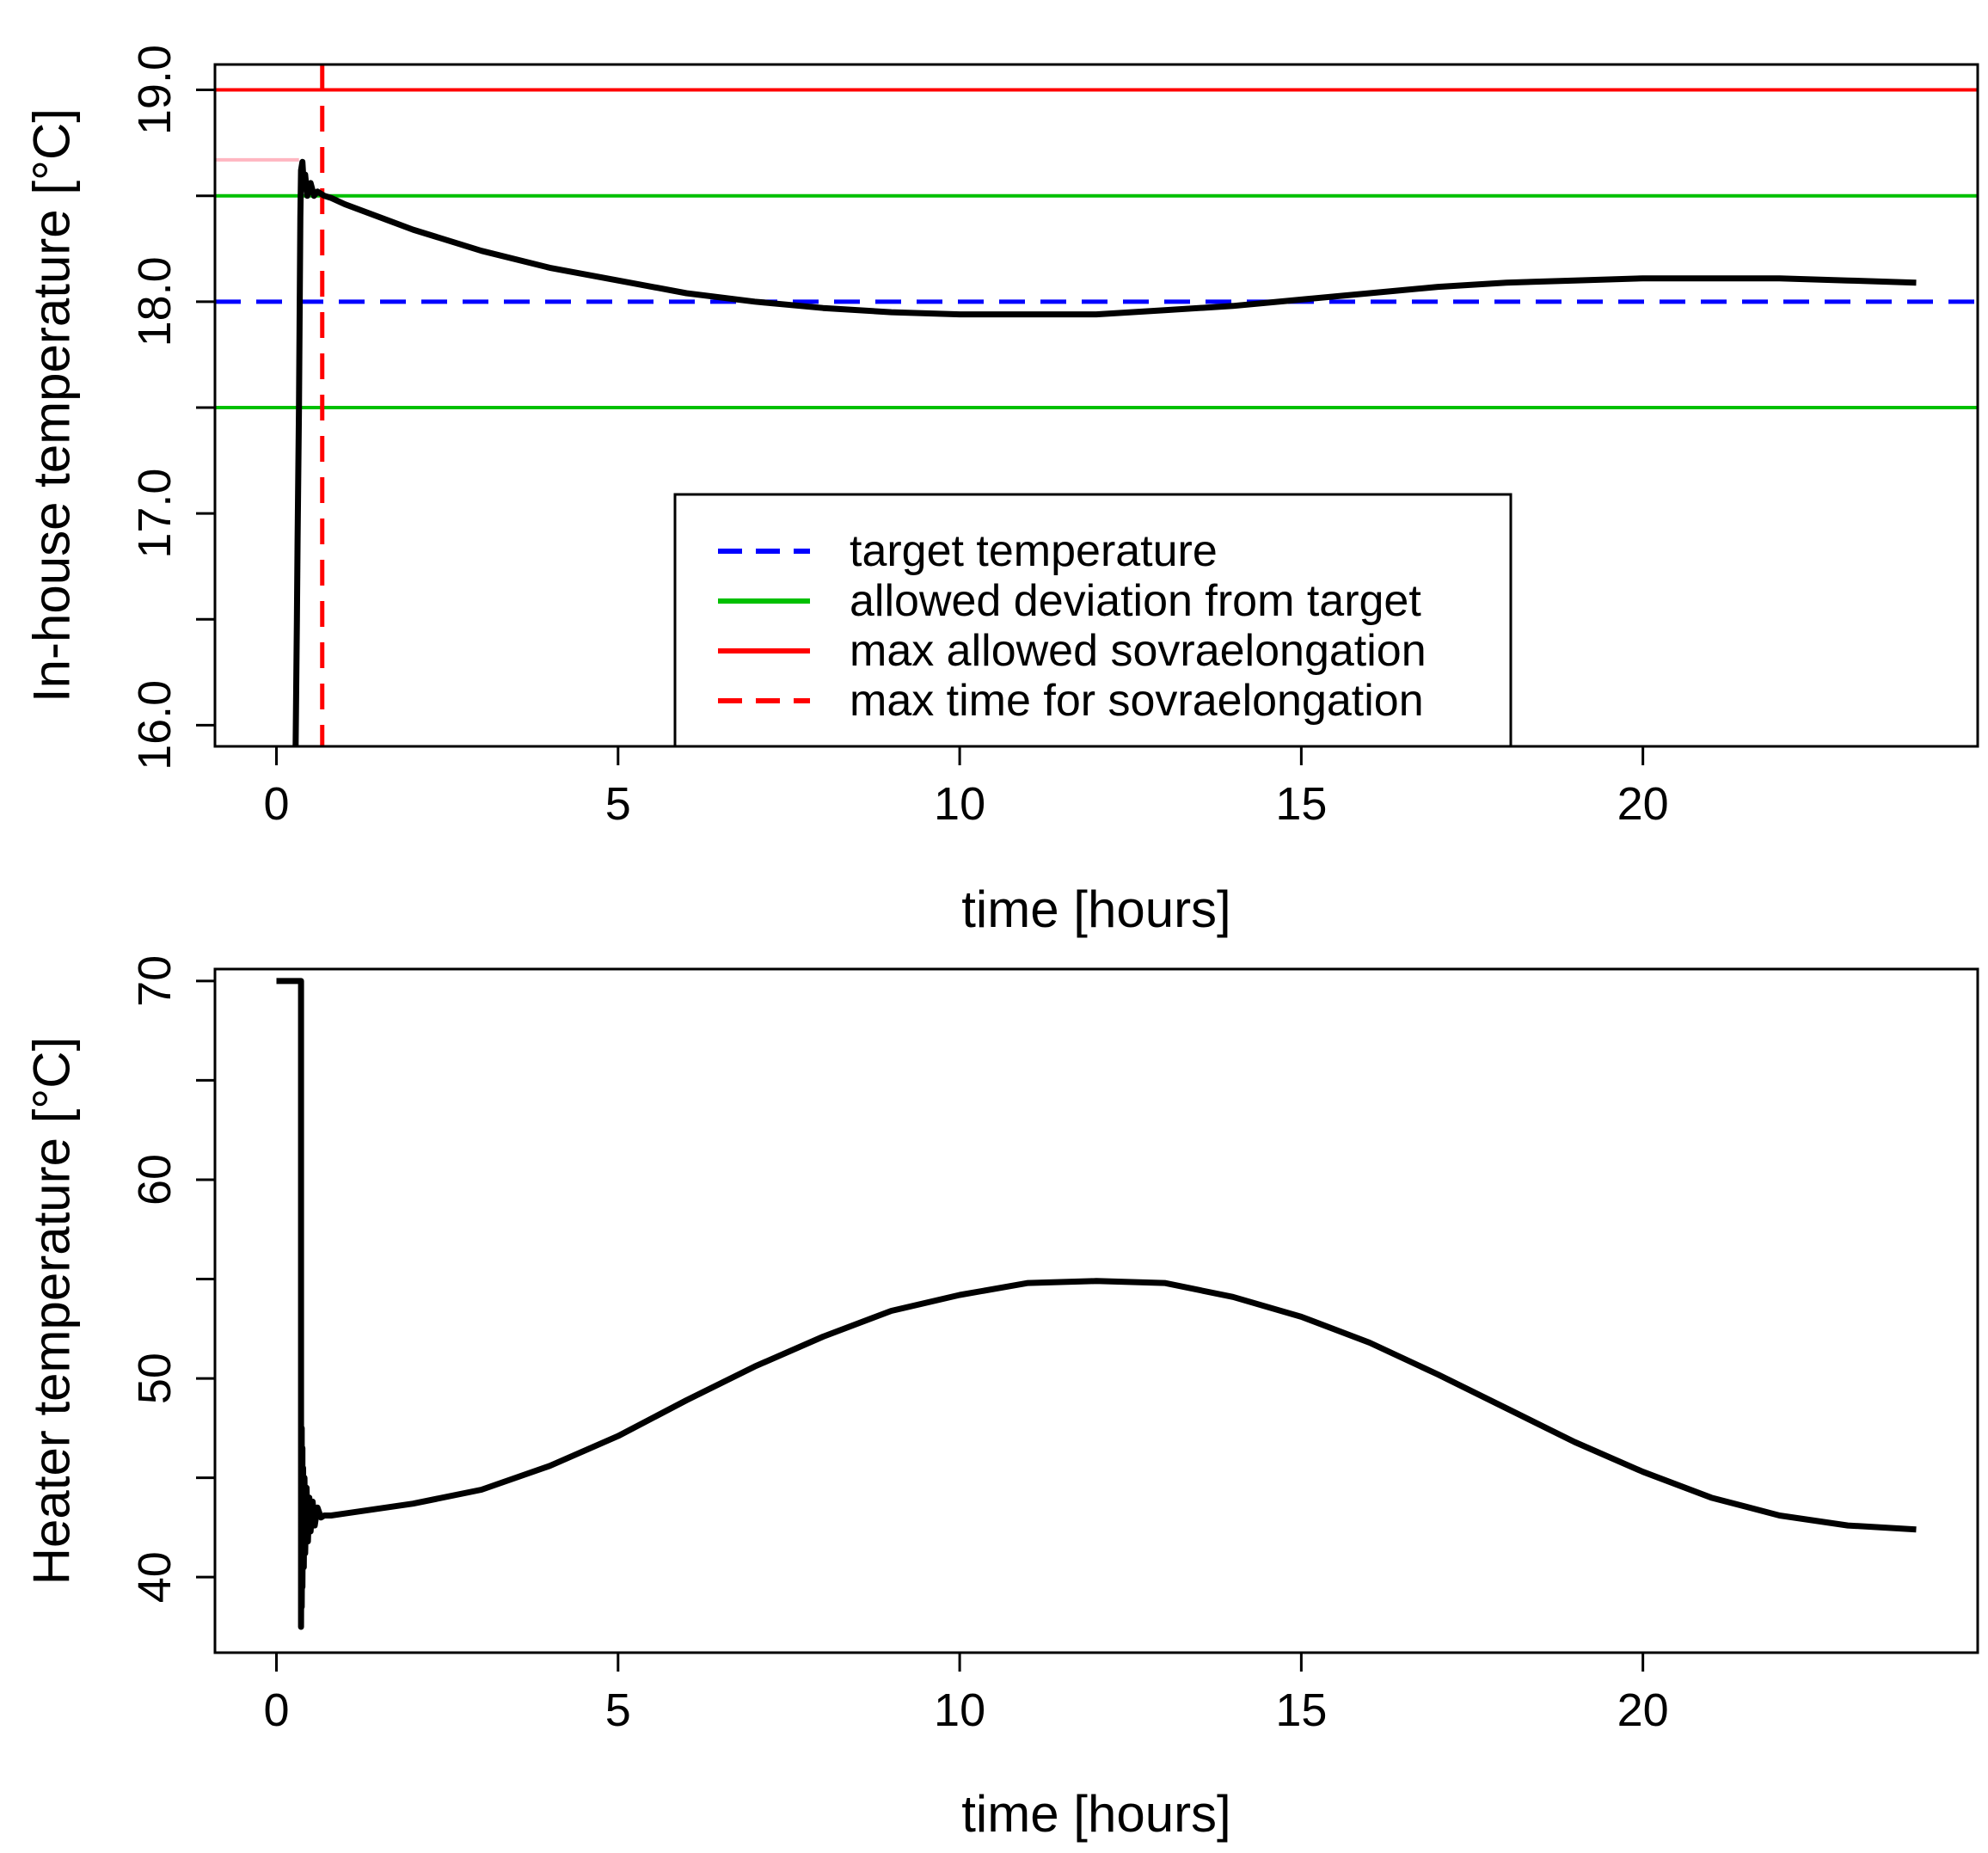 The height and width of the screenshot is (1853, 1988). Describe the element at coordinates (155, 1378) in the screenshot. I see `y-tick-label: 50` at that location.